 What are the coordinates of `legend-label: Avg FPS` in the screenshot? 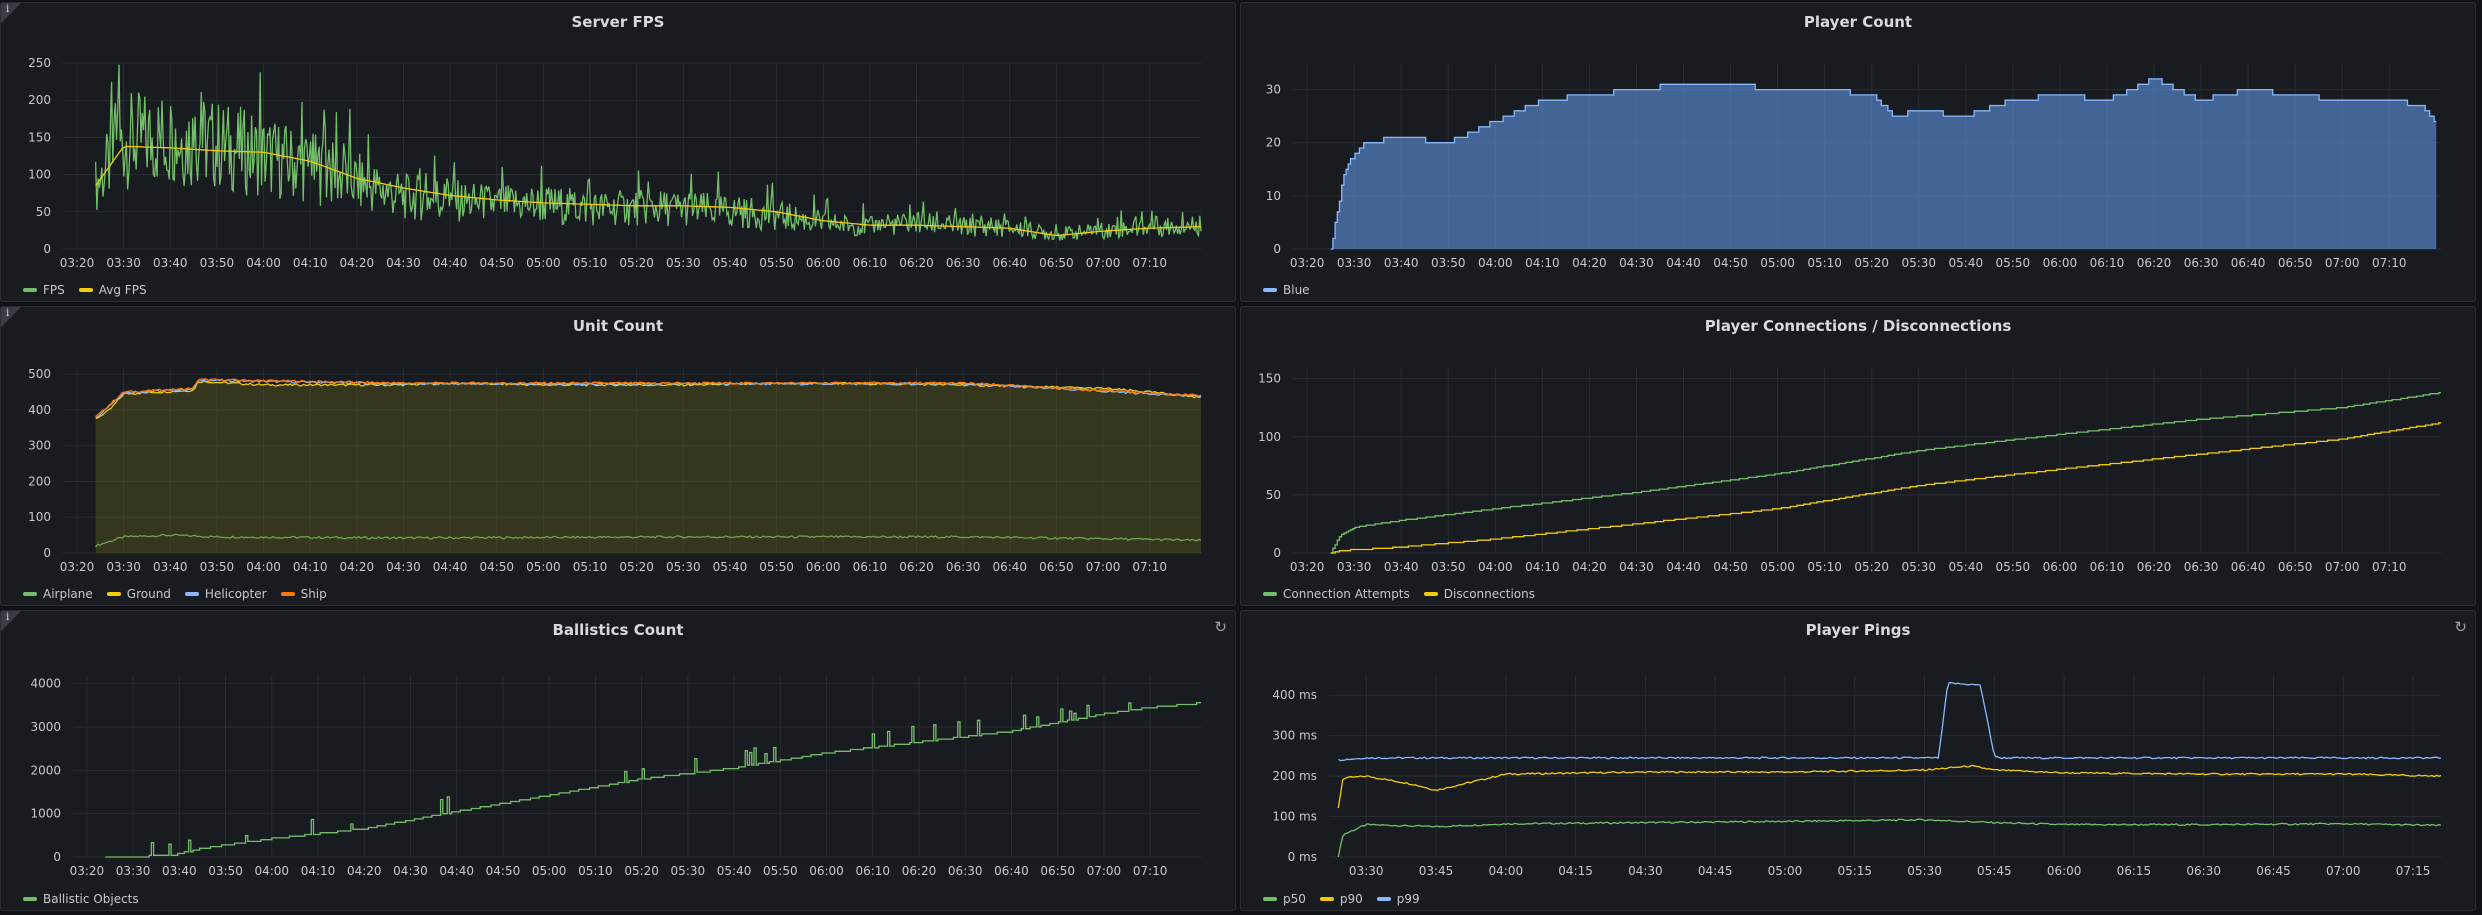 It's located at (122, 290).